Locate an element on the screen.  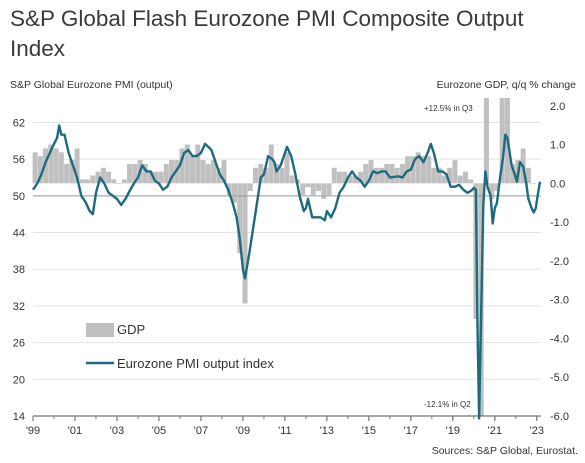
right-axis-title: Eurozone GDP, q/q % change is located at coordinates (506, 85).